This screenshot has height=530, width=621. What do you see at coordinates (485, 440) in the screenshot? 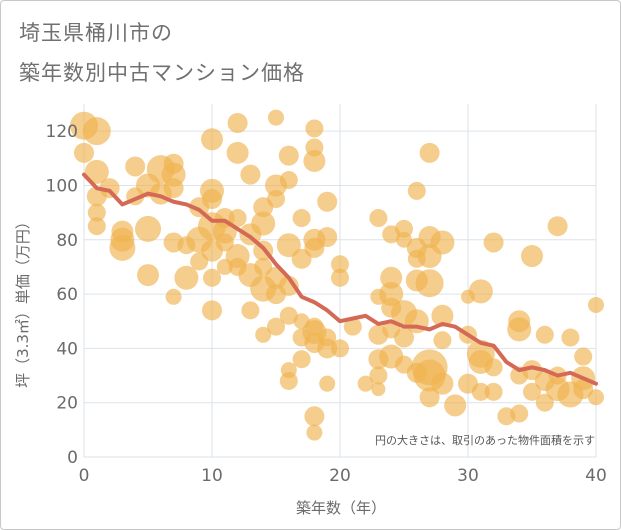
I see `size-note: 円の大きさは、取引のあった物件面積を示す` at bounding box center [485, 440].